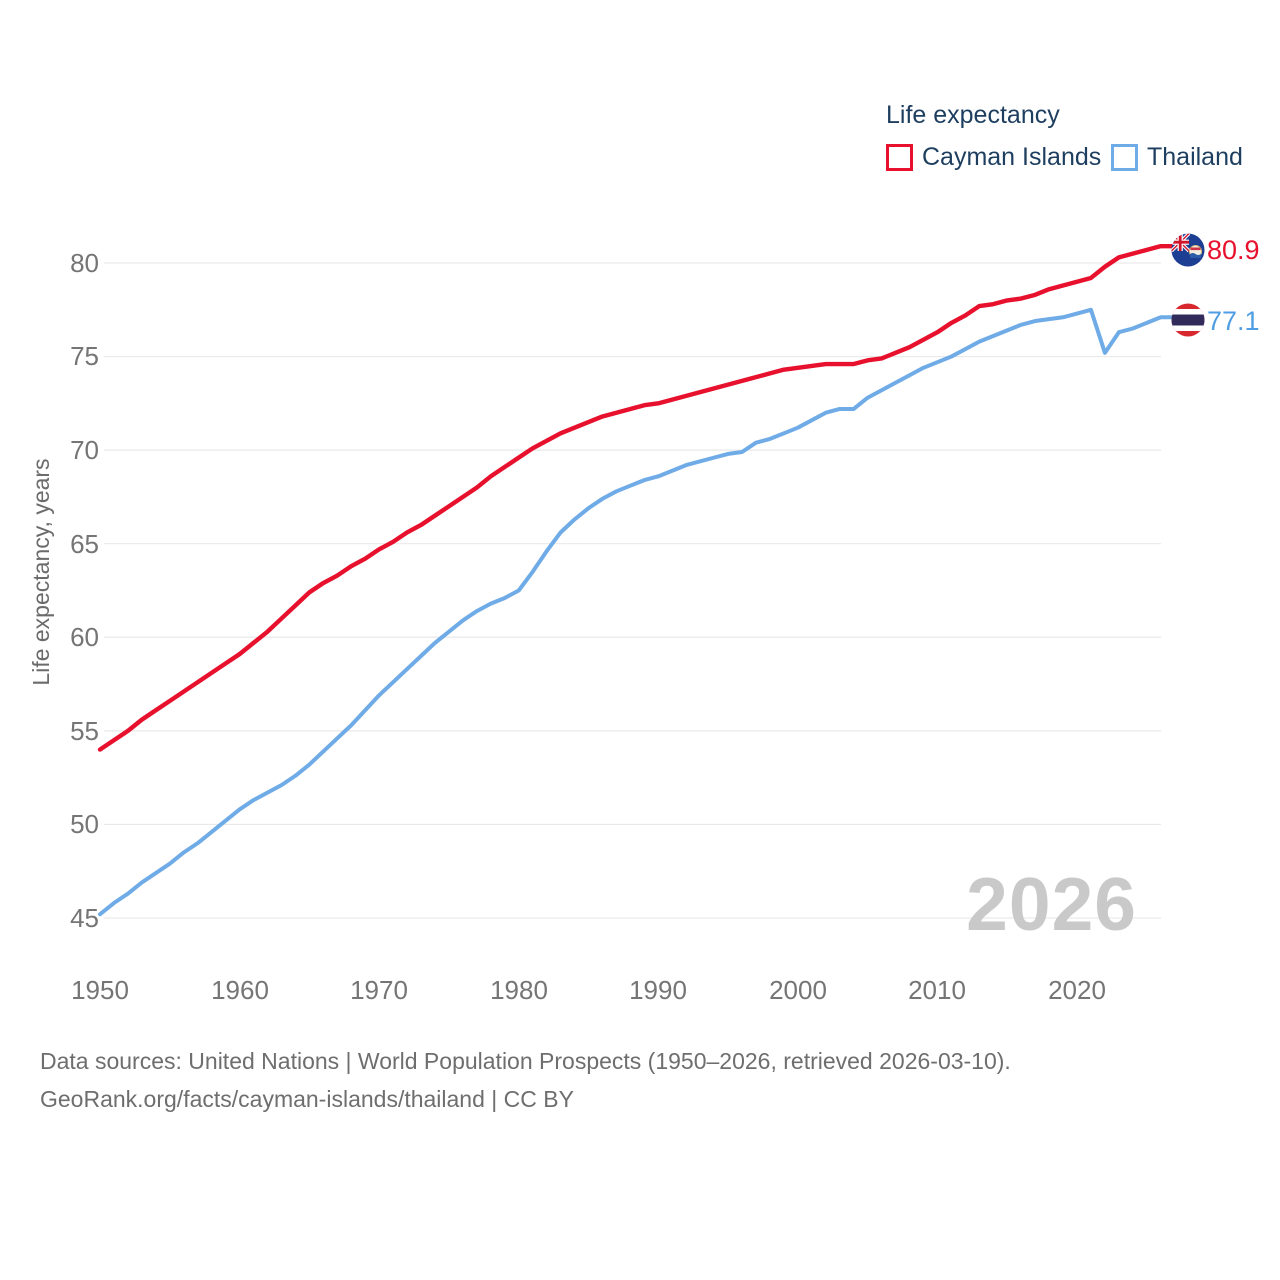  I want to click on y-axis-title: Life expectancy, years, so click(41, 572).